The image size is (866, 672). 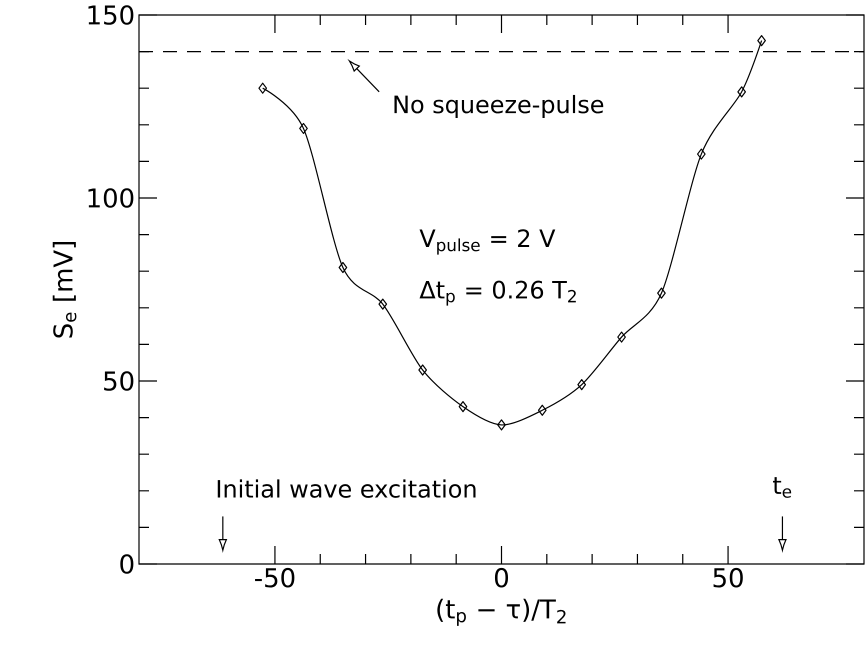 I want to click on y-axis-title: S$_{e}$ [mV], so click(x=64, y=290).